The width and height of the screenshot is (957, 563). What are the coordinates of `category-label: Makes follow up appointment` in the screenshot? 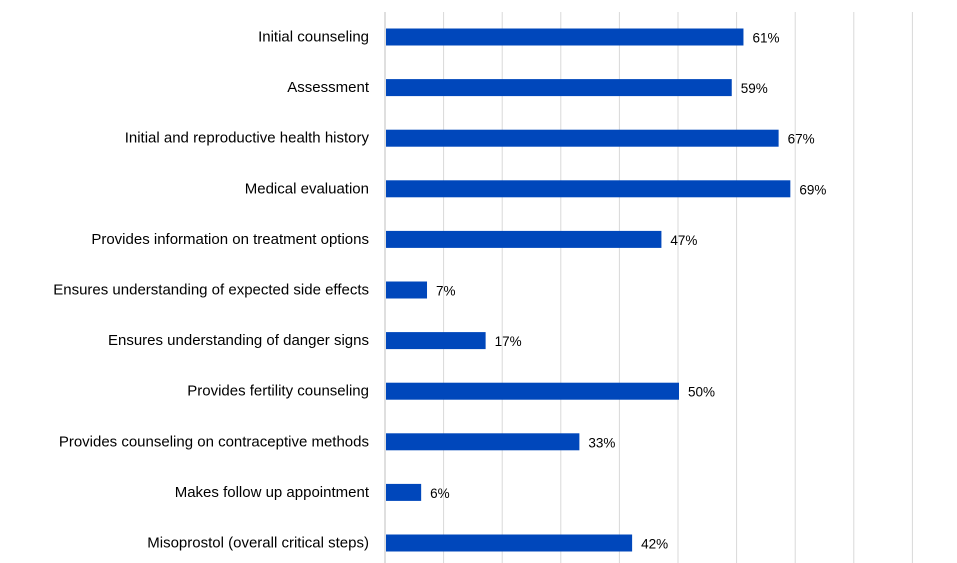 It's located at (272, 492).